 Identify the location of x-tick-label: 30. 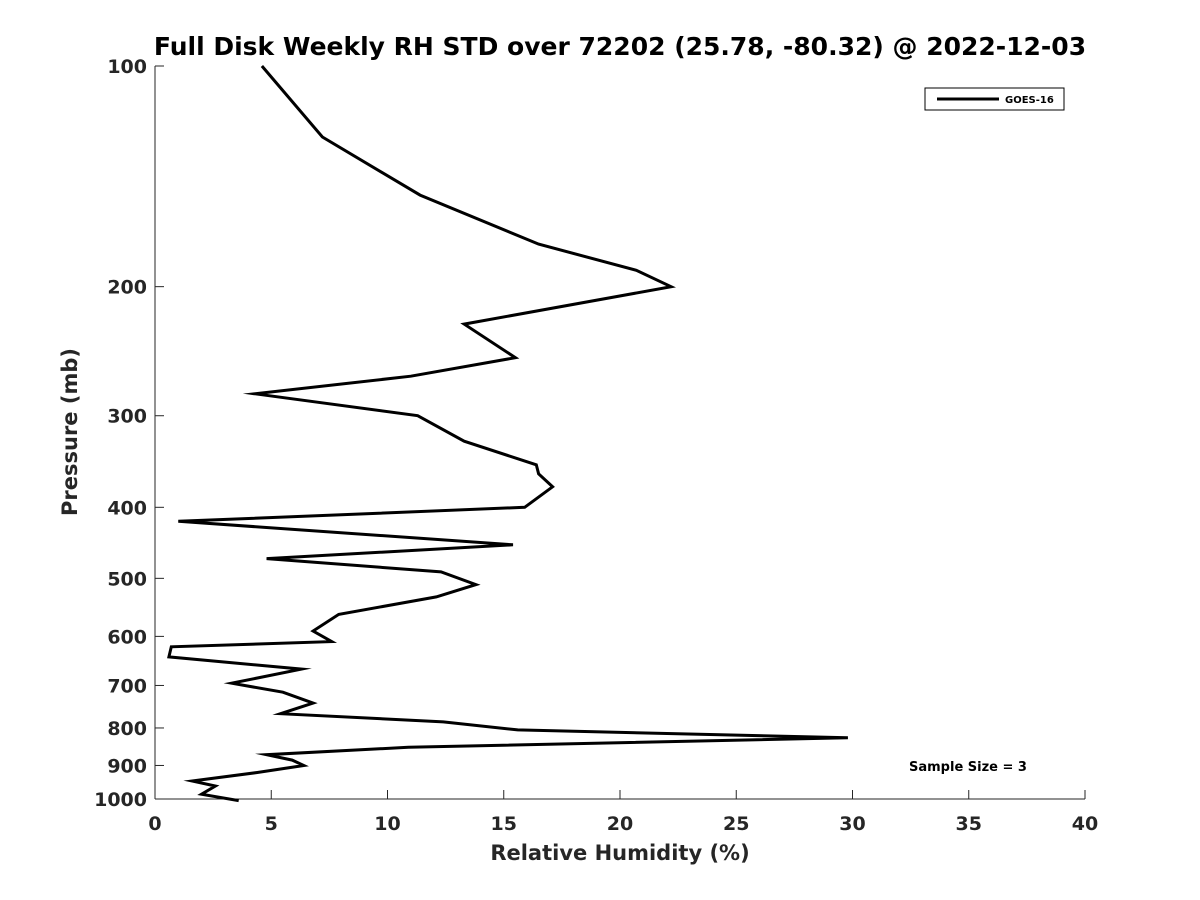
(852, 824).